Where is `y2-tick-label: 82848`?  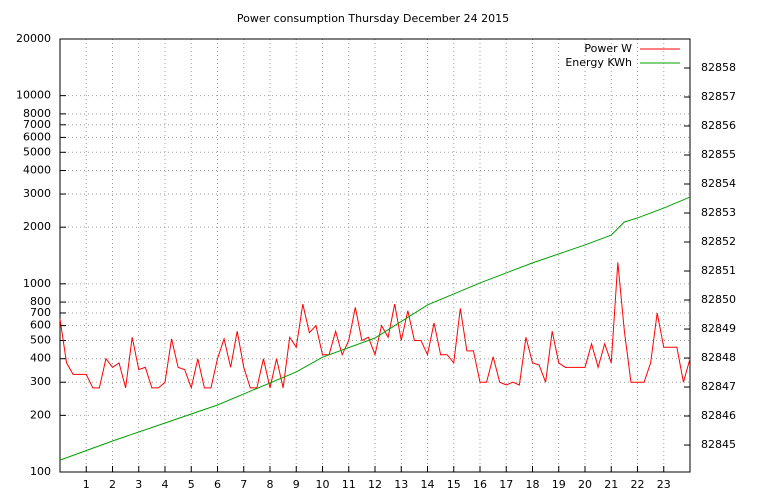
y2-tick-label: 82848 is located at coordinates (718, 357).